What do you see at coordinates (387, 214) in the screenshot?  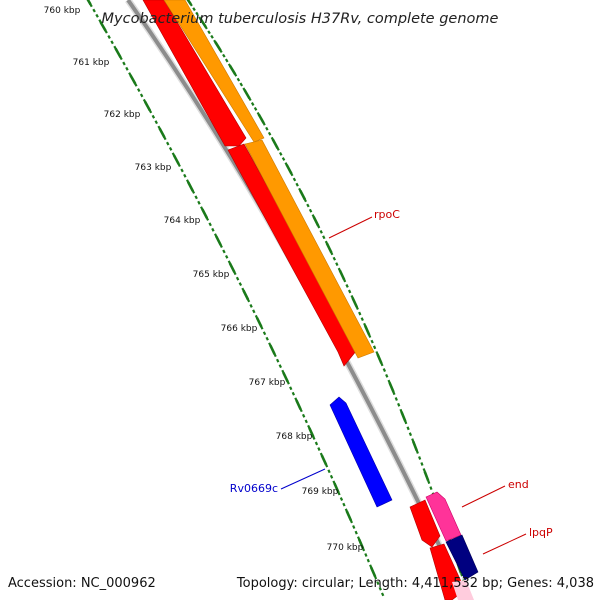 I see `label-rpoC: rpoC` at bounding box center [387, 214].